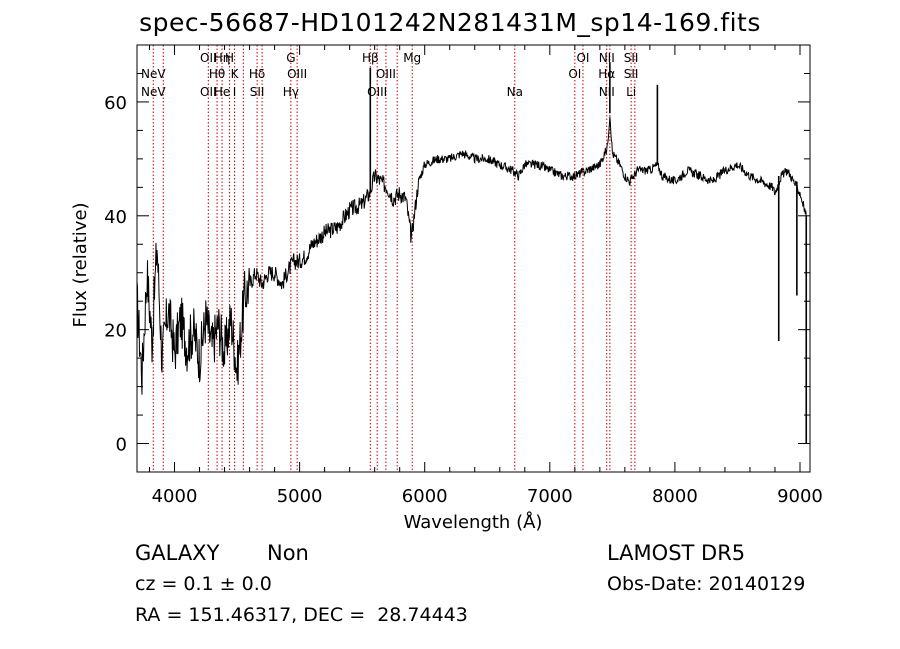 This screenshot has height=649, width=900. What do you see at coordinates (800, 496) in the screenshot?
I see `x-tick-label: 9000` at bounding box center [800, 496].